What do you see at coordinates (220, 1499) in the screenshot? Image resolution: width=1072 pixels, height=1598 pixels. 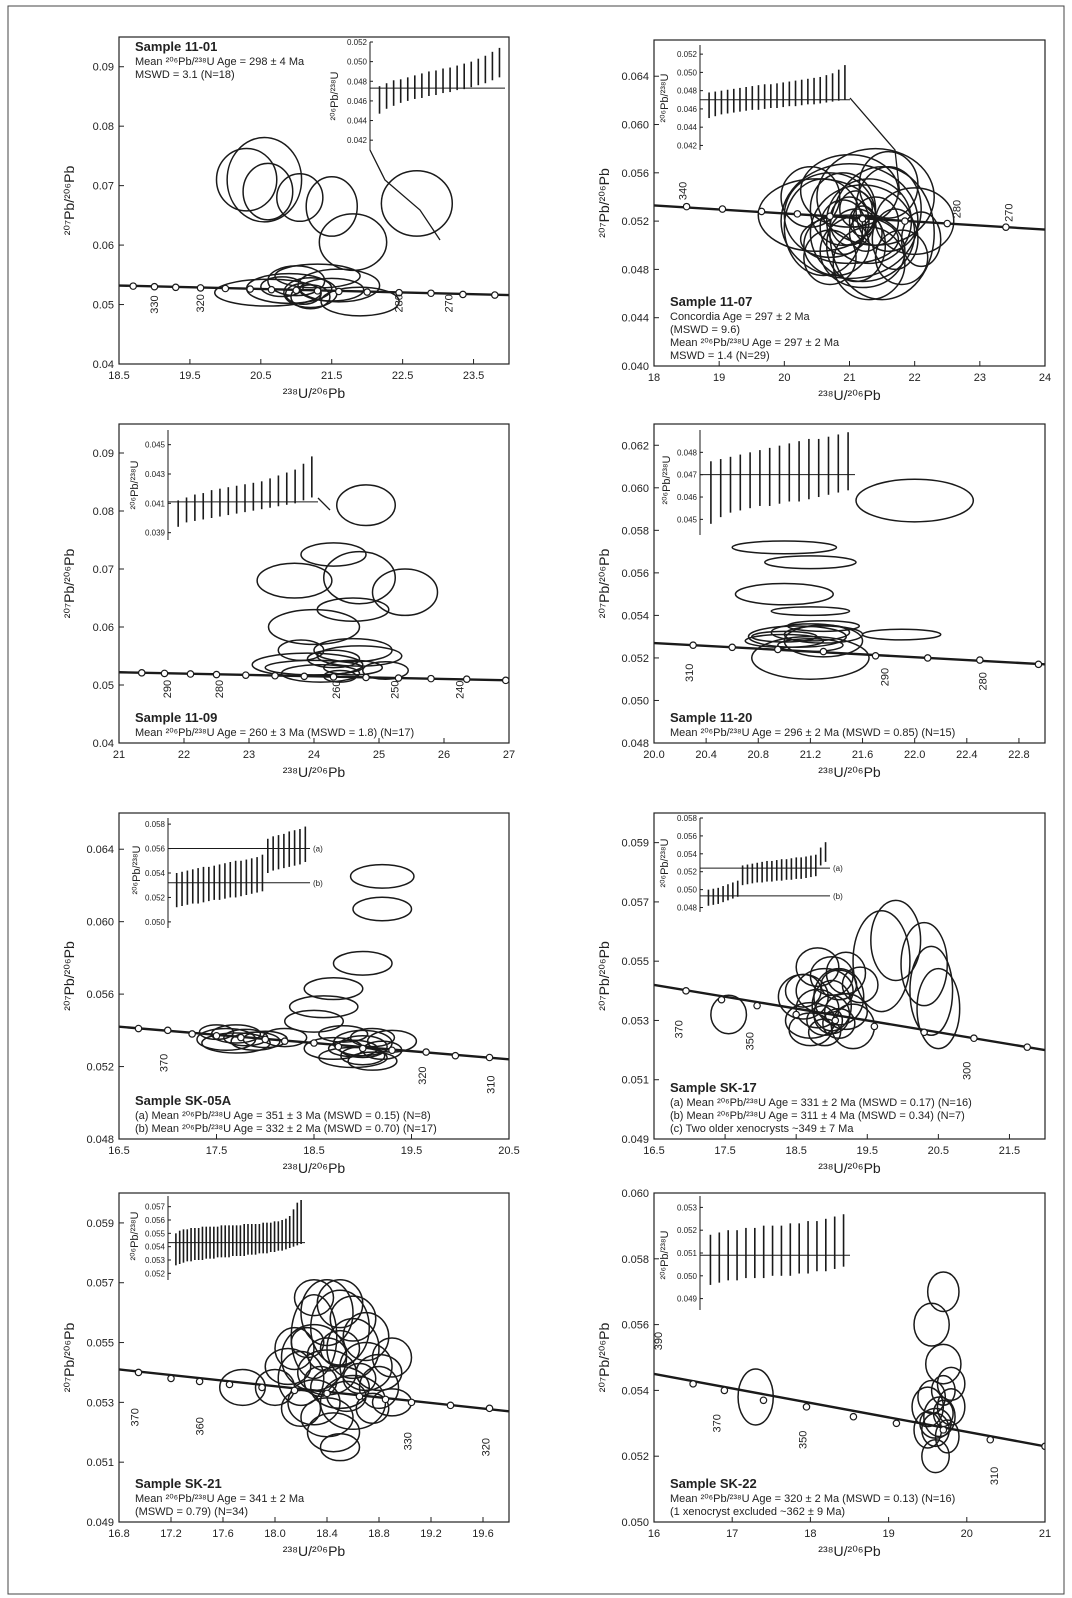 I see `age-annotation: Mean ²⁰⁶Pb/²³⁸U Age = 341 ± 2 Ma` at bounding box center [220, 1499].